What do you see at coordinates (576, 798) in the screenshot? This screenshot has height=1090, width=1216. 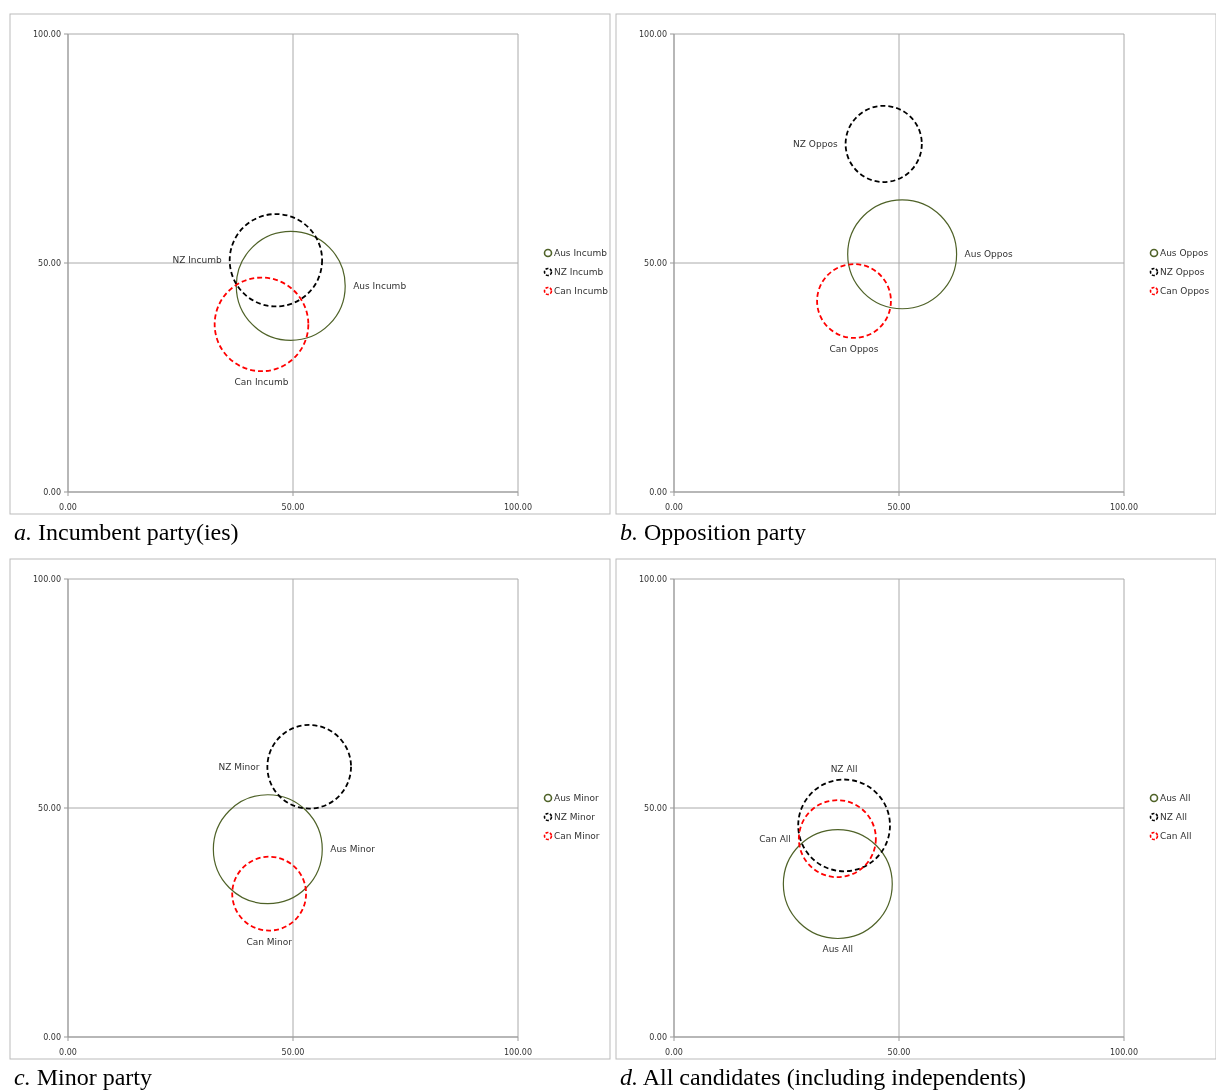 I see `legend-label: Aus Minor` at bounding box center [576, 798].